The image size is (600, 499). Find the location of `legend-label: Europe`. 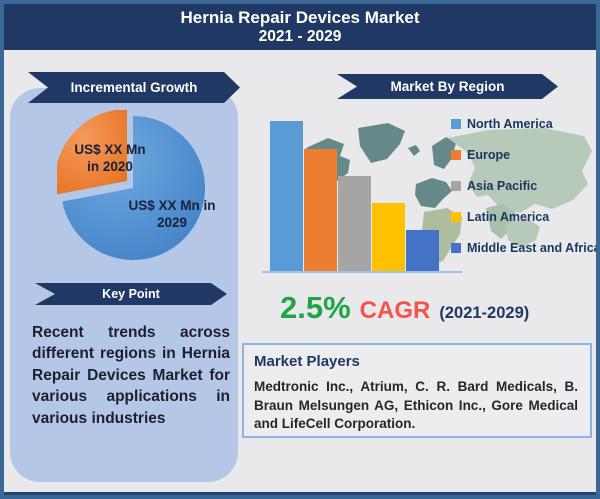

legend-label: Europe is located at coordinates (489, 154).